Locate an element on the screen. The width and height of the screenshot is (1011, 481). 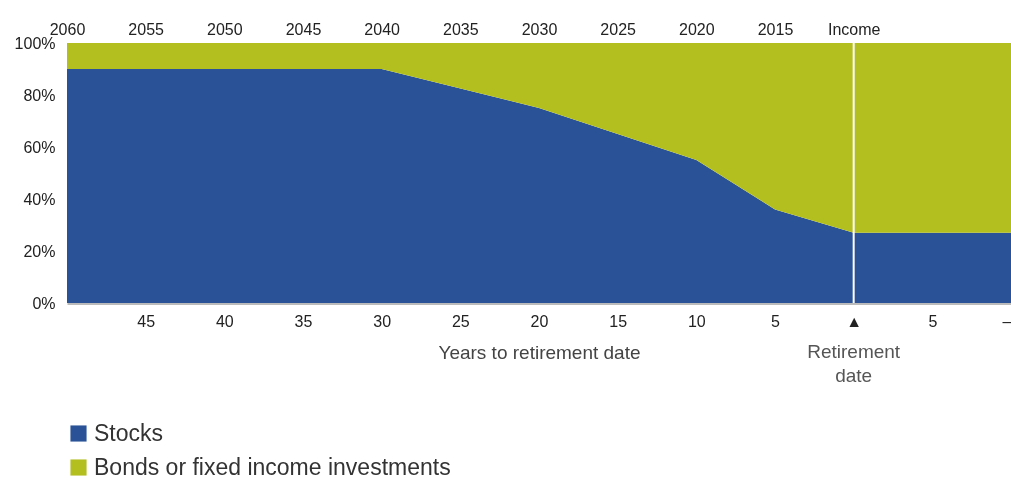
y-tick-label: 80% is located at coordinates (39, 95).